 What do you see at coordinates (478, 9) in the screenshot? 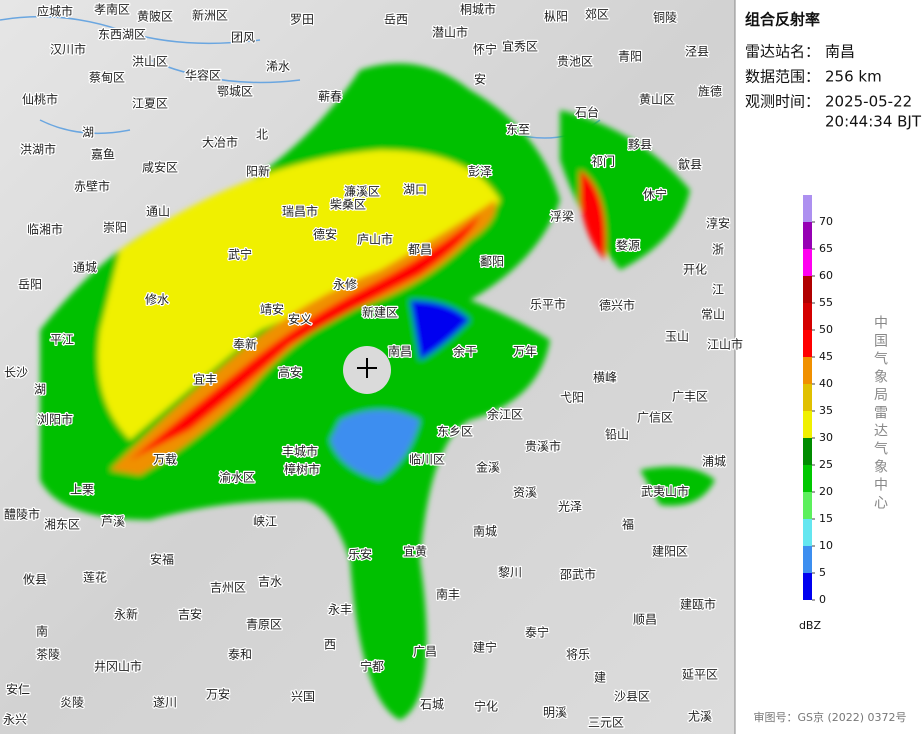
I see `place-label: 桐城市` at bounding box center [478, 9].